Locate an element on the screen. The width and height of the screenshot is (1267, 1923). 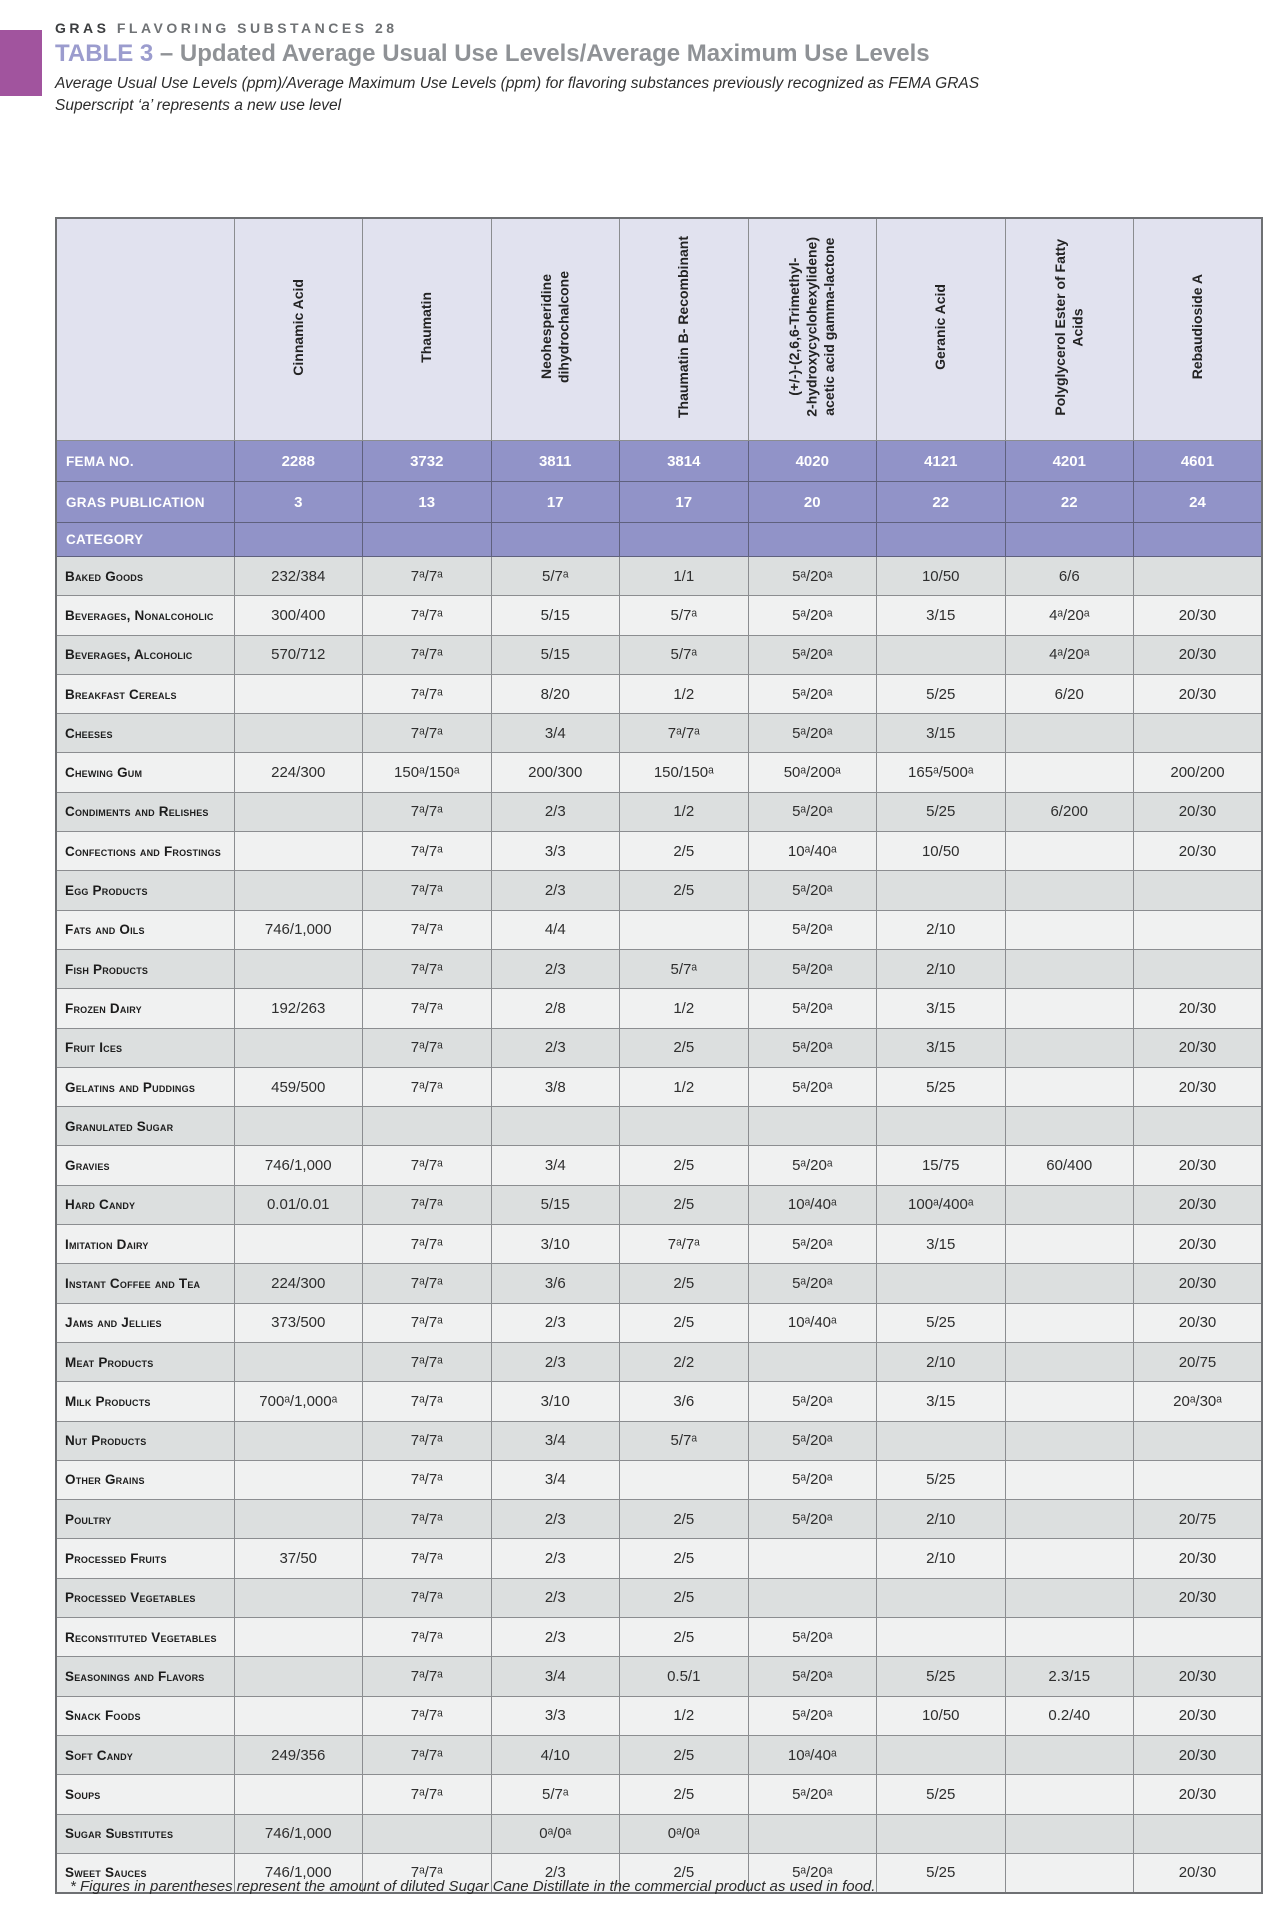
series-heading-rest: FLAVORING SUBSTANCES 28 is located at coordinates (257, 28).